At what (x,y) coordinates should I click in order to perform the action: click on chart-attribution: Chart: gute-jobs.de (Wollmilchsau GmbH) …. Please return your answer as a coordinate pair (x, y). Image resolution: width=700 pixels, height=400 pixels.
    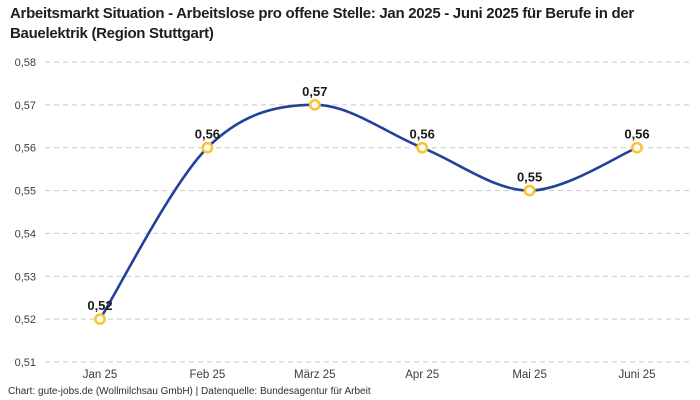
    Looking at the image, I should click on (189, 391).